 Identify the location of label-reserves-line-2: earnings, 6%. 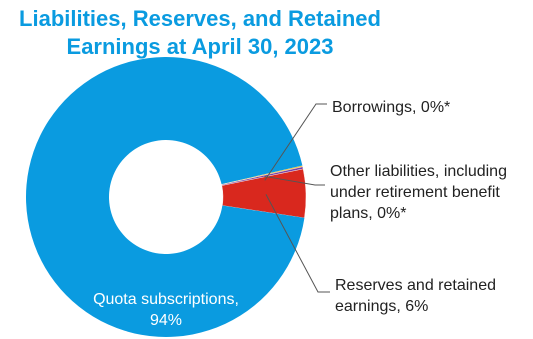
(381, 306).